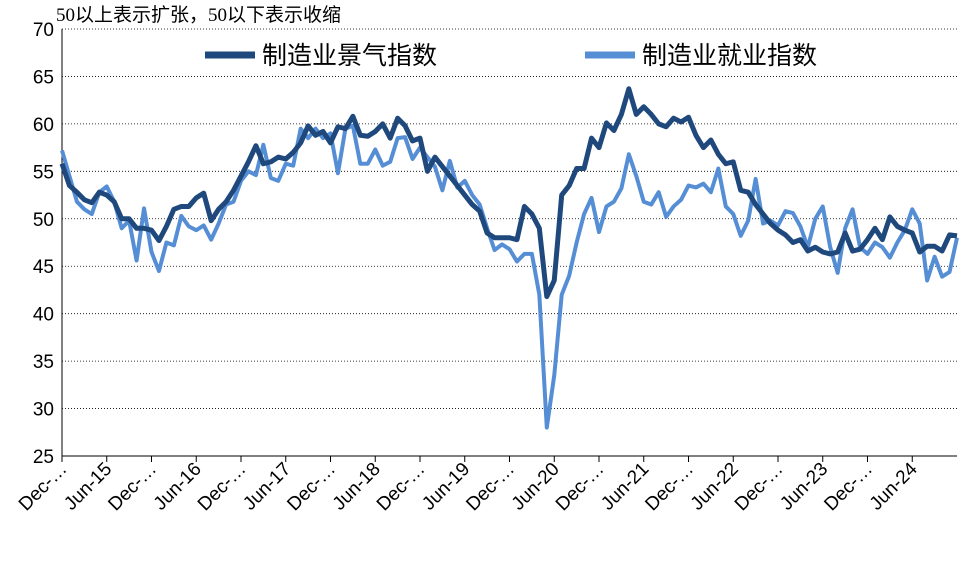 Image resolution: width=961 pixels, height=561 pixels. Describe the element at coordinates (804, 487) in the screenshot. I see `x-tick-label: Jun-23` at that location.